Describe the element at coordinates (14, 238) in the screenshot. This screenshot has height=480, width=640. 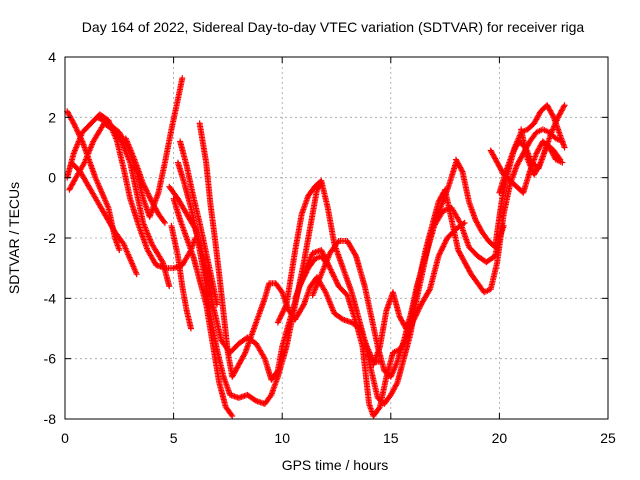
I see `y-axis-label: SDTVAR / TECUs` at that location.